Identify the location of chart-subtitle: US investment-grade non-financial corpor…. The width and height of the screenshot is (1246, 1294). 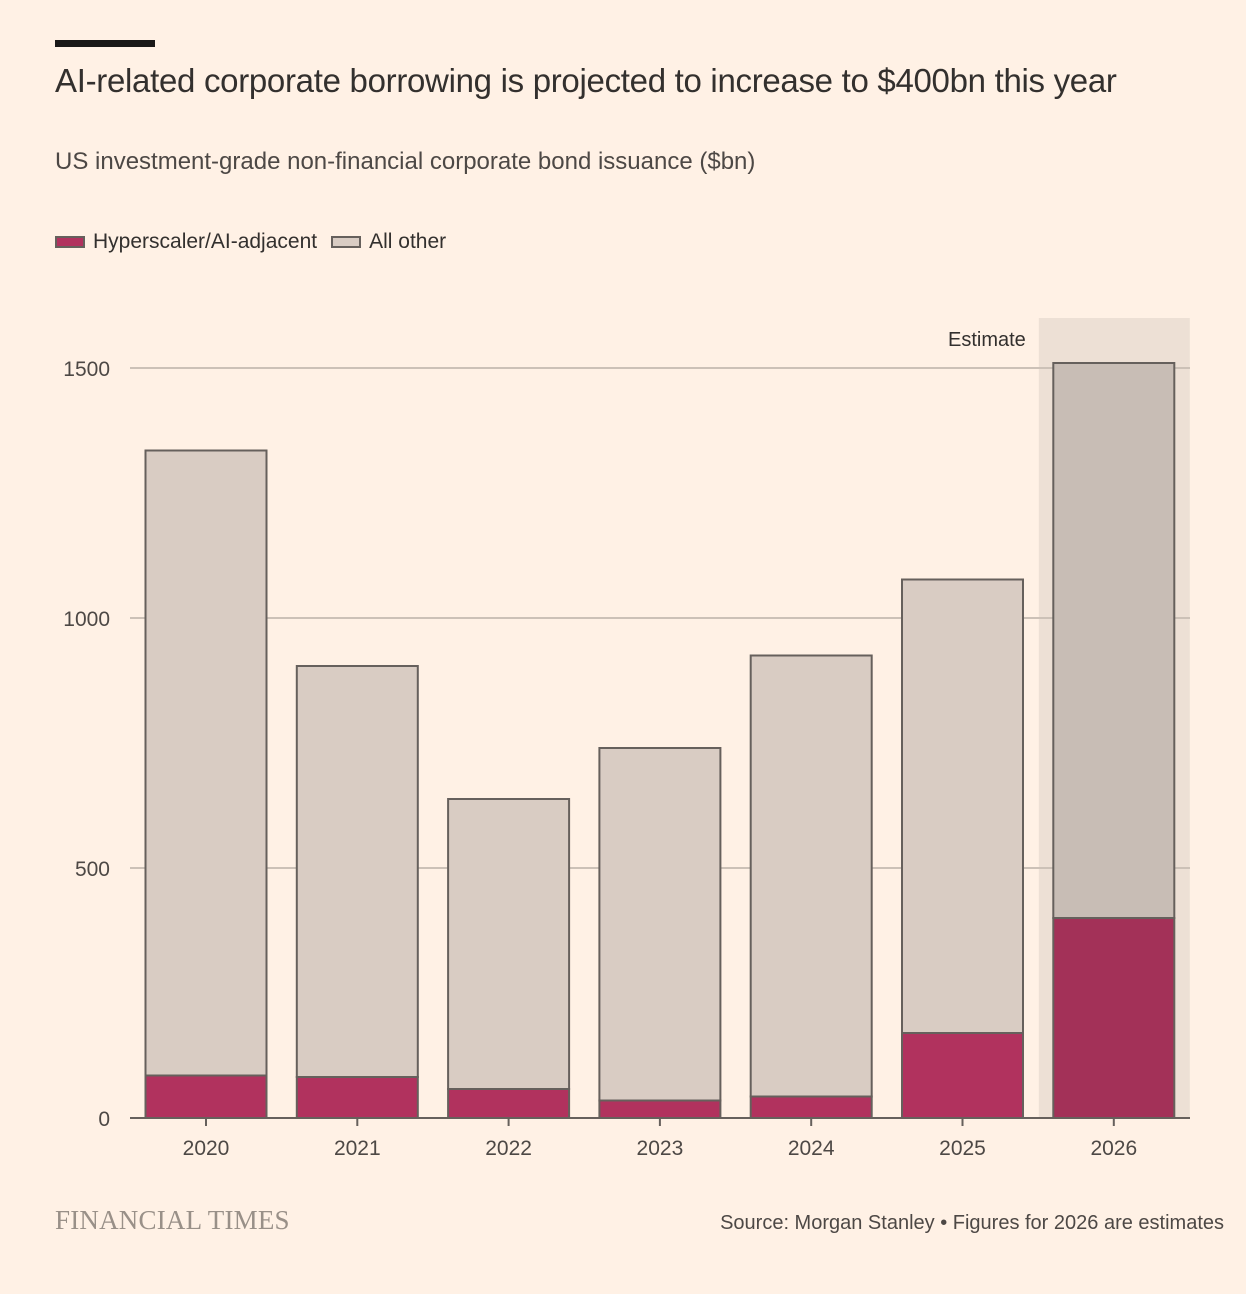
(405, 161).